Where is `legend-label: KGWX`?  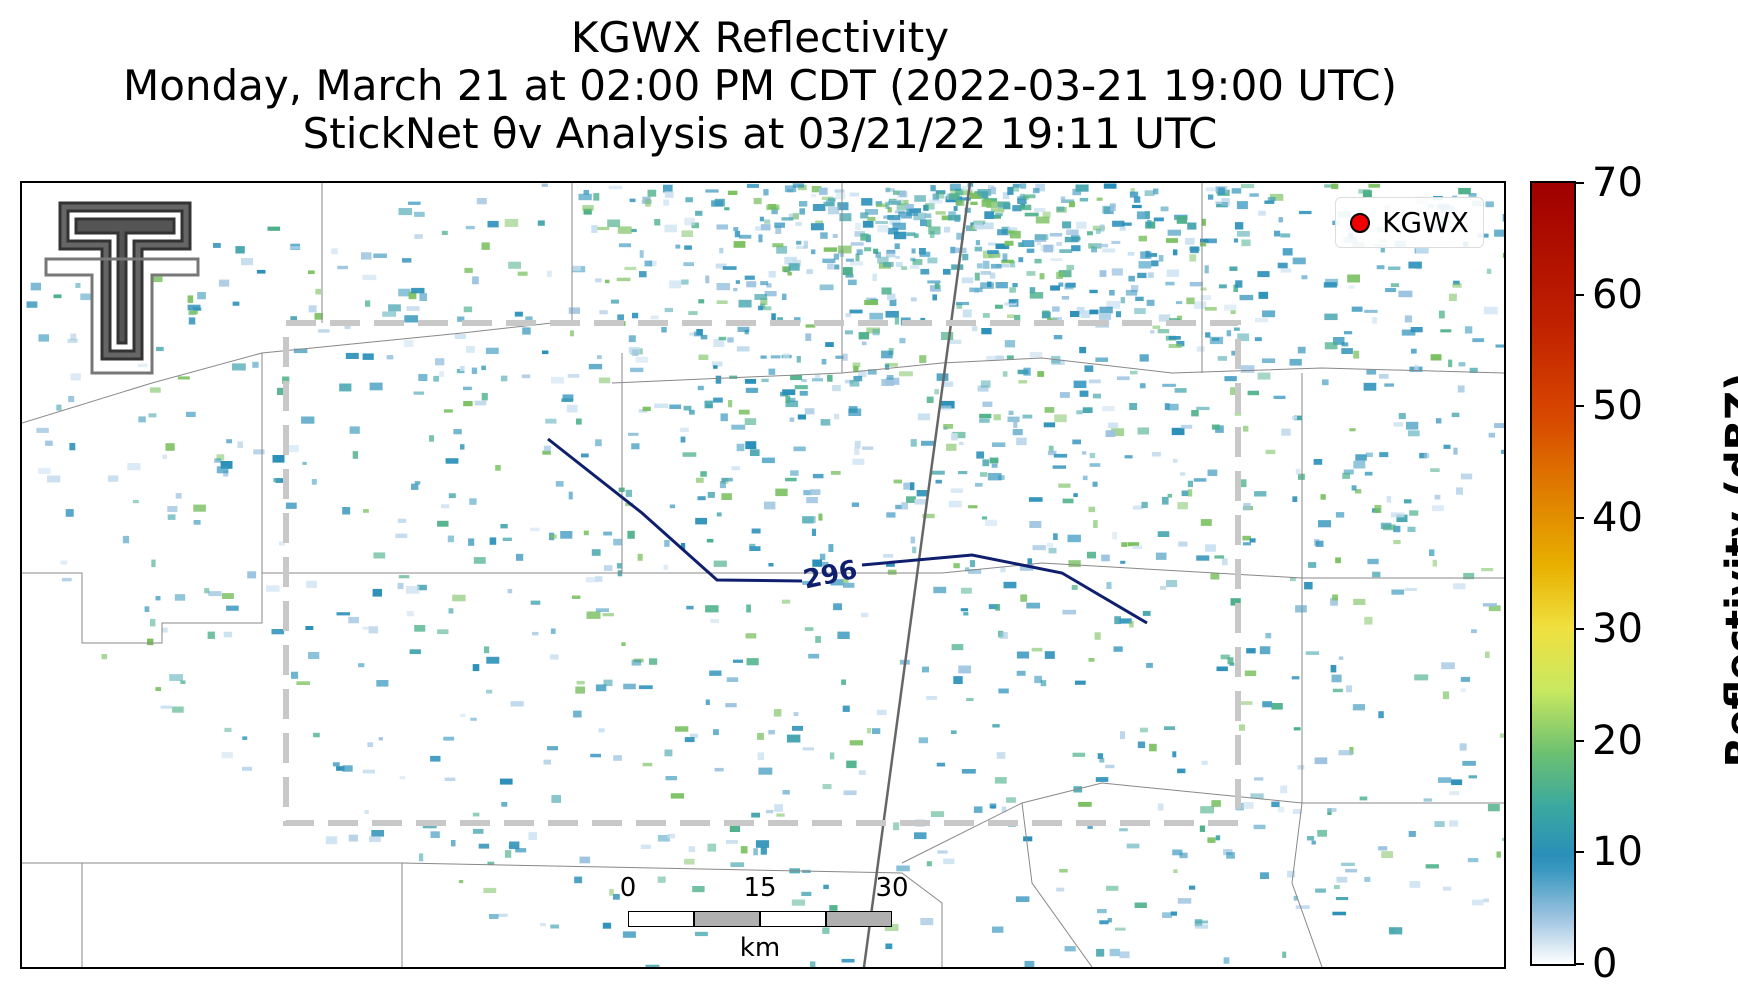
legend-label: KGWX is located at coordinates (1425, 222).